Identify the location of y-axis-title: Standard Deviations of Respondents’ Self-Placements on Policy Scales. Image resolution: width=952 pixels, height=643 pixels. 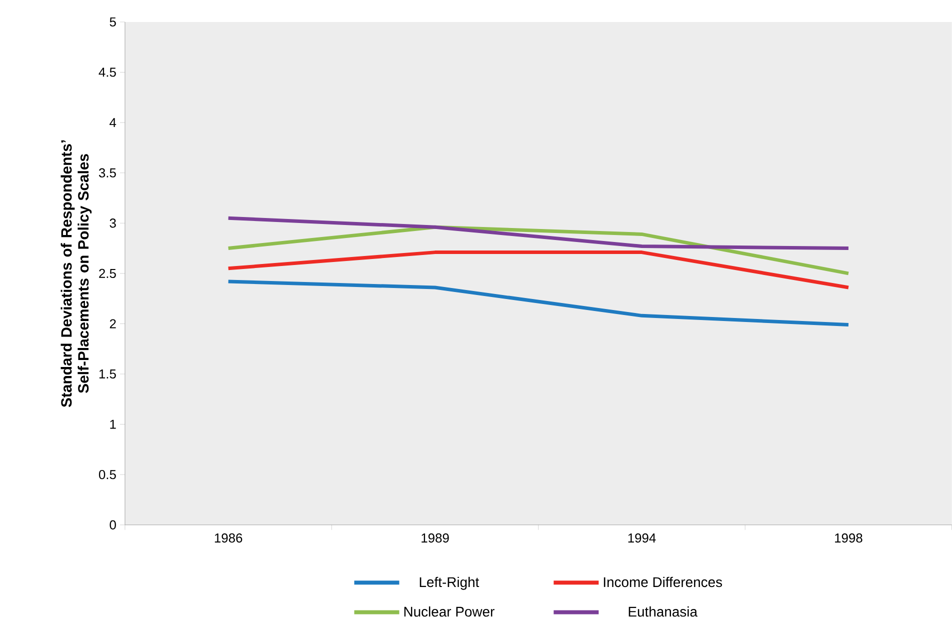
(76, 274).